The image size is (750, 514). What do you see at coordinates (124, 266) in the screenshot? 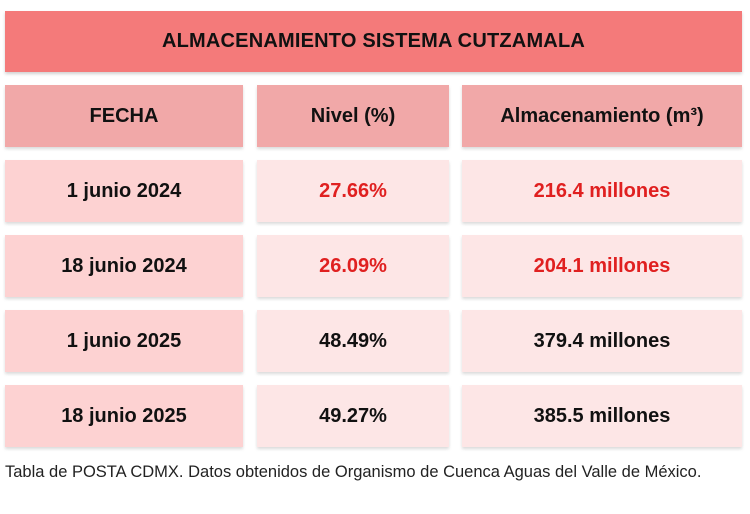
I see `table-cell-fecha: 18 junio 2024` at bounding box center [124, 266].